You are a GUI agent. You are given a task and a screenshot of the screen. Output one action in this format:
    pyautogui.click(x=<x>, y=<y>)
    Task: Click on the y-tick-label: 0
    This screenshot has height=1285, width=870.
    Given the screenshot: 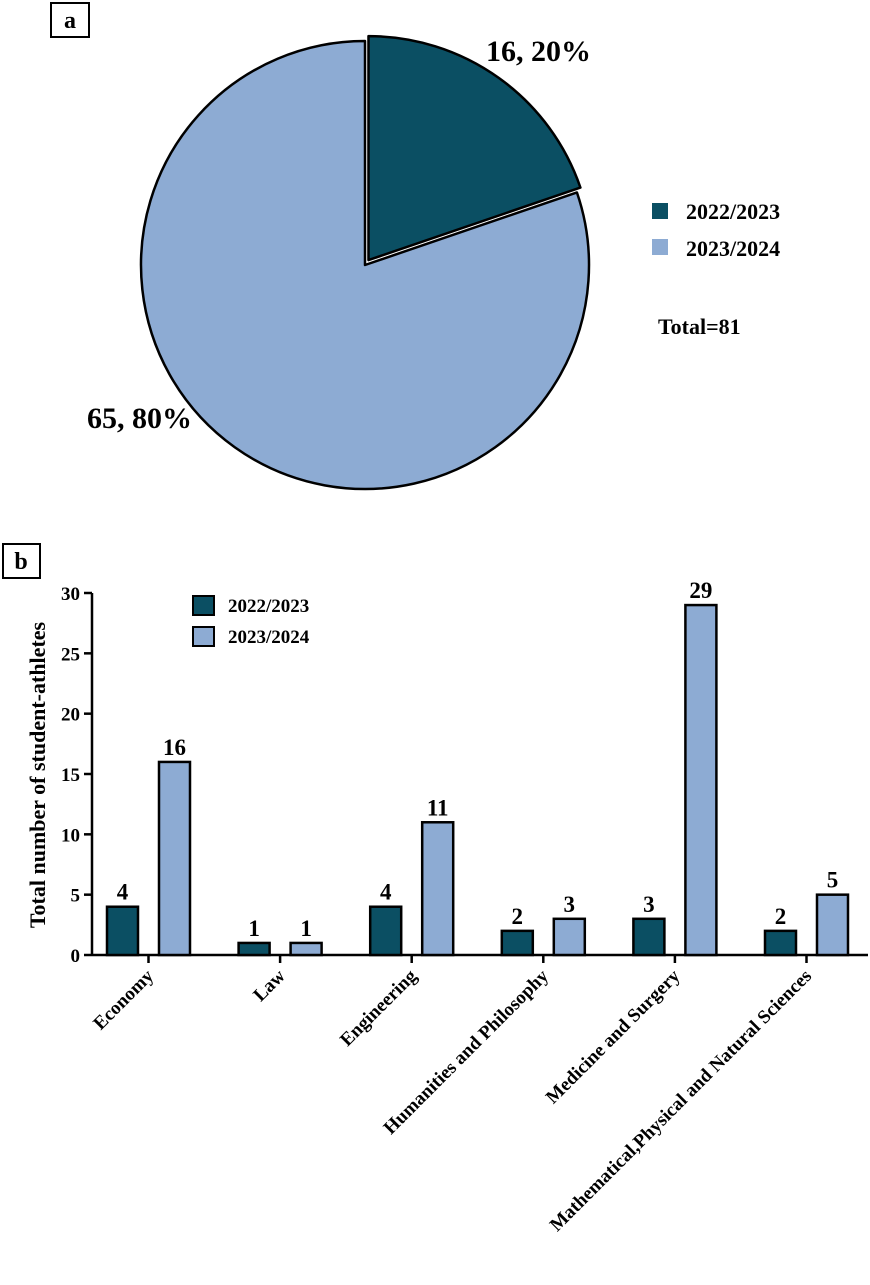 What is the action you would take?
    pyautogui.click(x=76, y=956)
    